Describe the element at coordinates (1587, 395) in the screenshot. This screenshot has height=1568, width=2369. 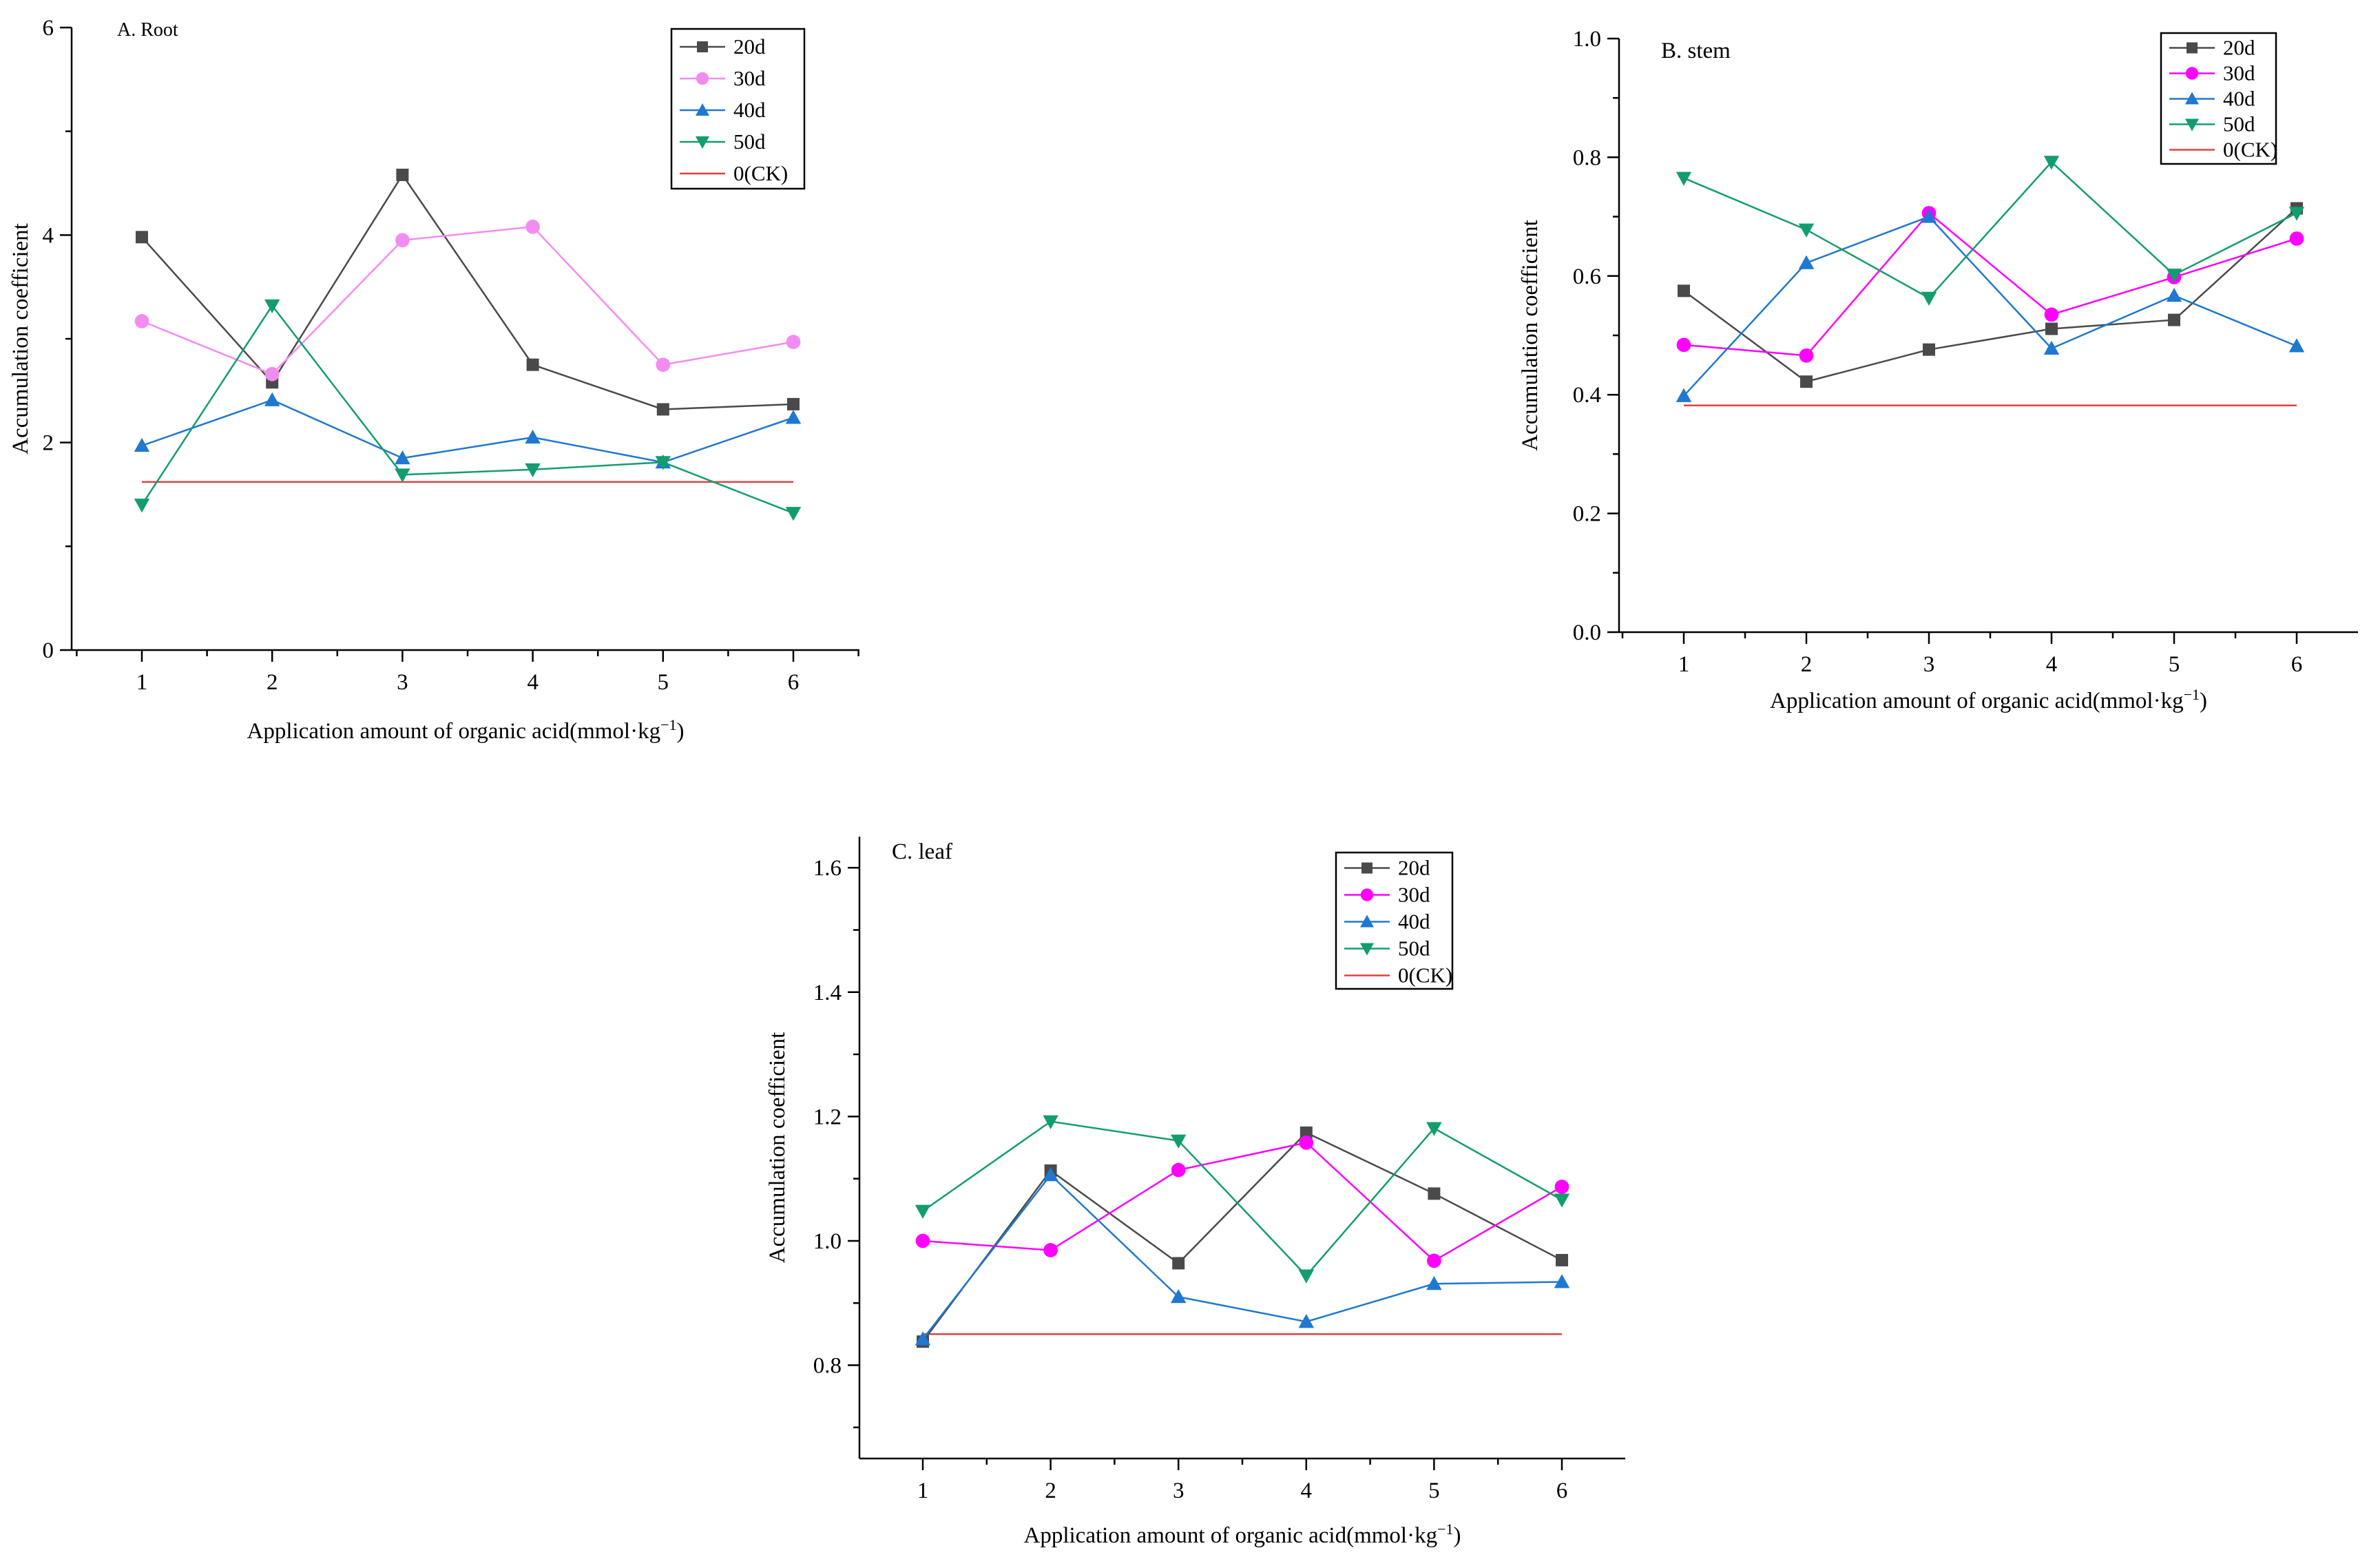
I see `y-tick-label: 0.4` at that location.